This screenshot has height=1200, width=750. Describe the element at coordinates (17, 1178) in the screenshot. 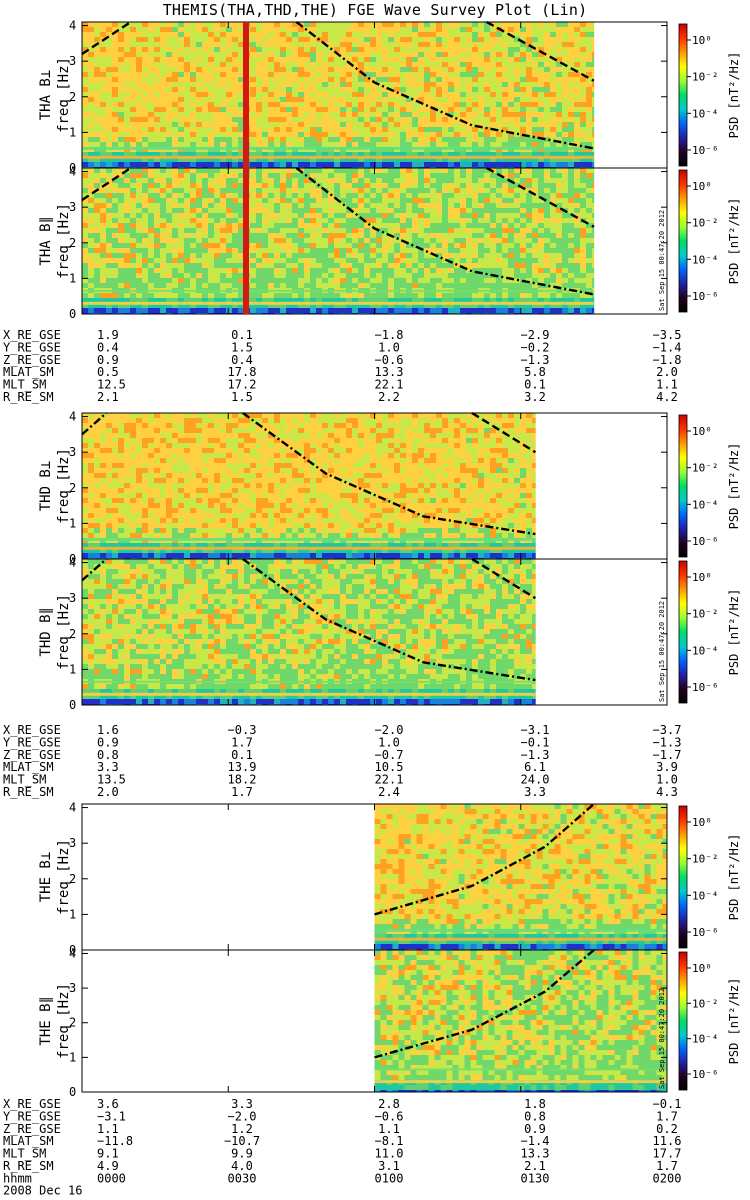

I see `time-row-label: hhmm` at that location.